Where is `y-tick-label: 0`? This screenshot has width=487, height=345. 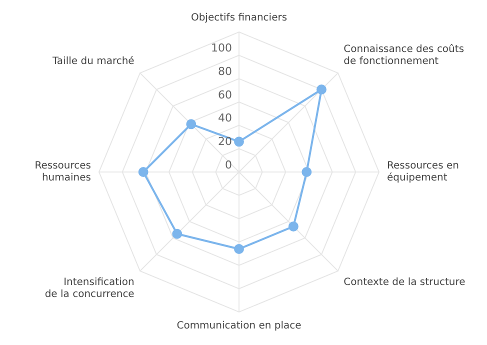
y-tick-label: 0 is located at coordinates (228, 165).